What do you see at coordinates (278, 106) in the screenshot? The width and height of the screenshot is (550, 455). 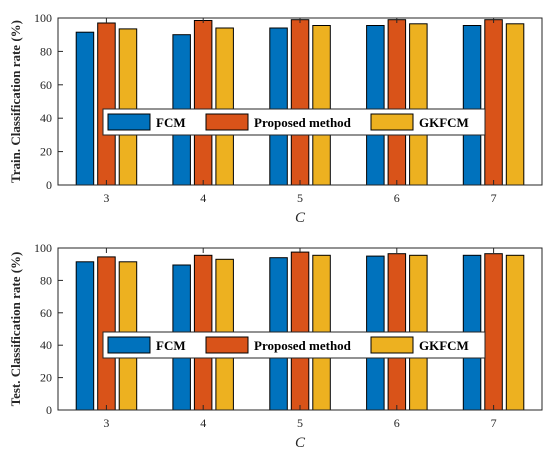 I see `bar-fcm-c5` at bounding box center [278, 106].